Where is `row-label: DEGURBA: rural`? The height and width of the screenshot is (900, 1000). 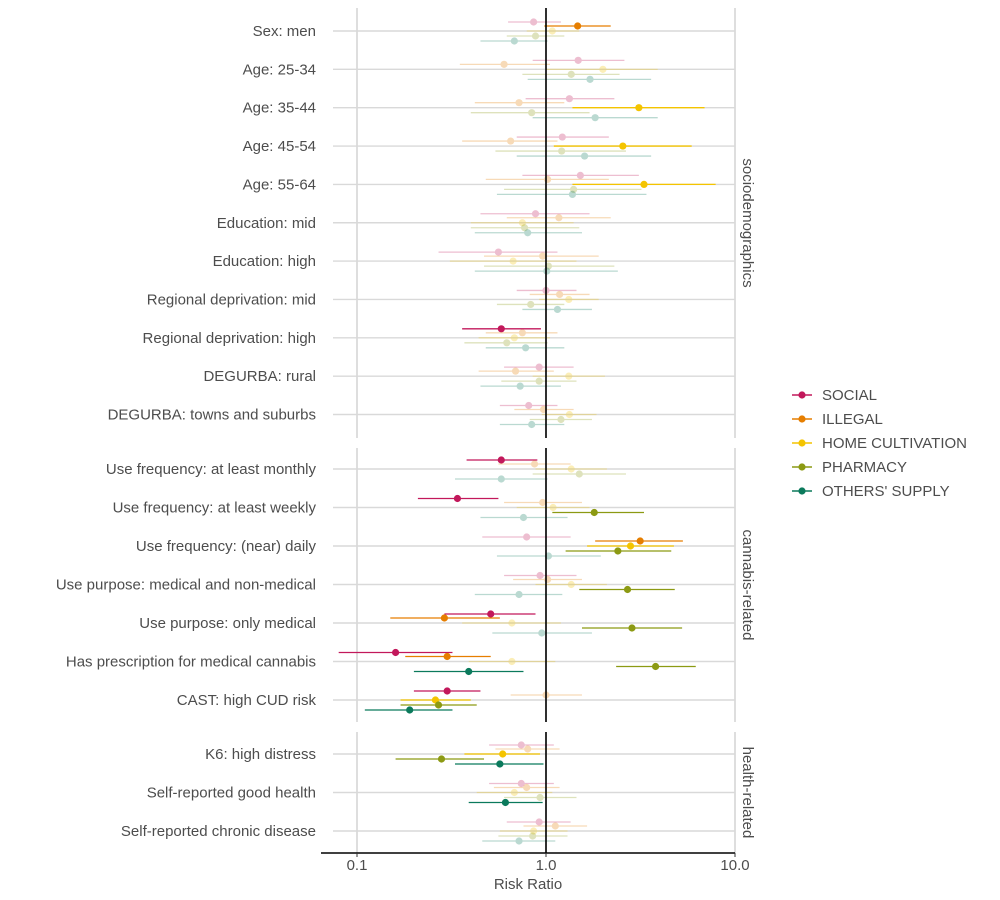
row-label: DEGURBA: rural is located at coordinates (259, 376).